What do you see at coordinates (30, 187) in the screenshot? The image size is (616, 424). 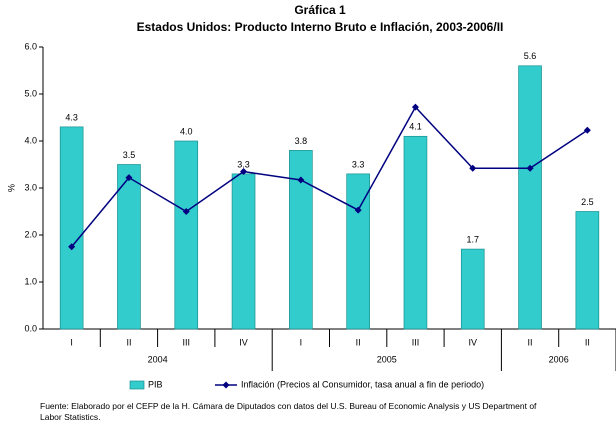 I see `y-tick-label: 3.0` at bounding box center [30, 187].